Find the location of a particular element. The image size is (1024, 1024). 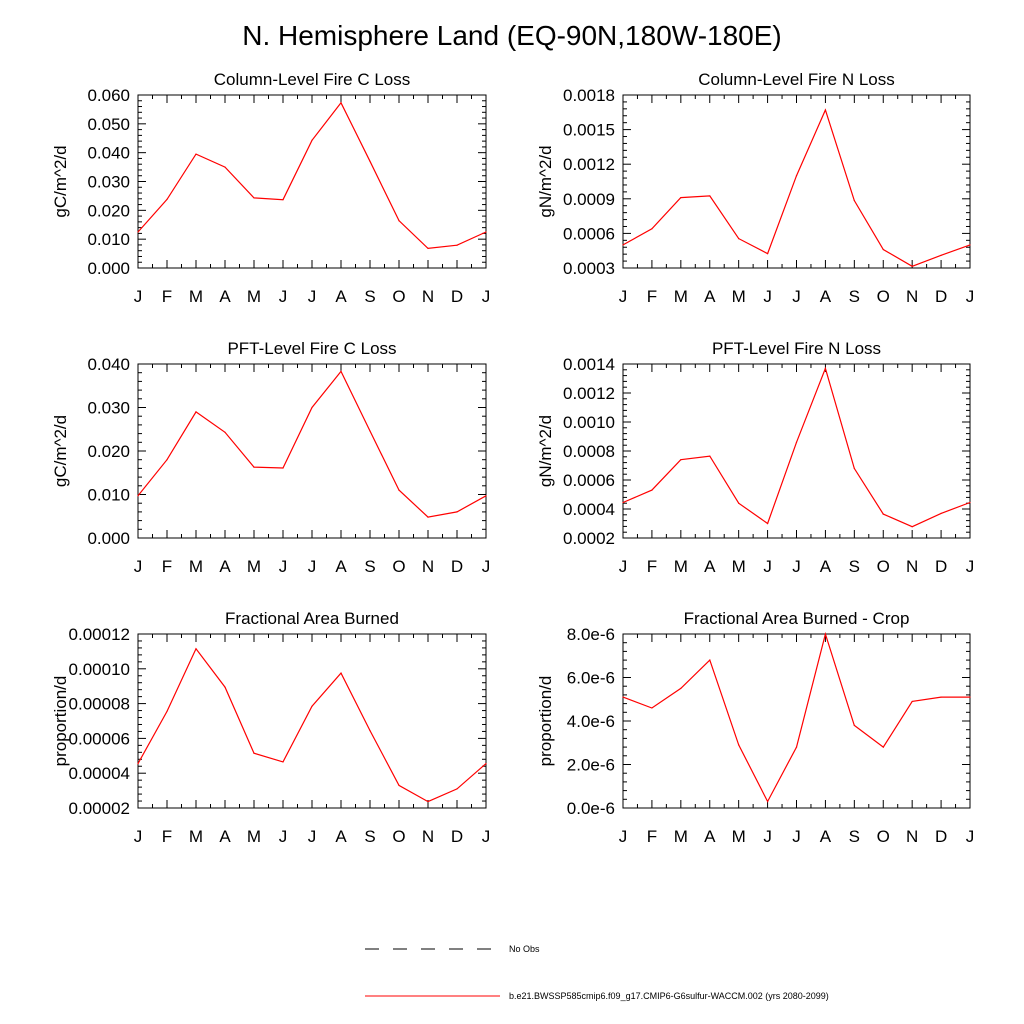

panel-title: PFT-Level Fire N Loss is located at coordinates (796, 348).